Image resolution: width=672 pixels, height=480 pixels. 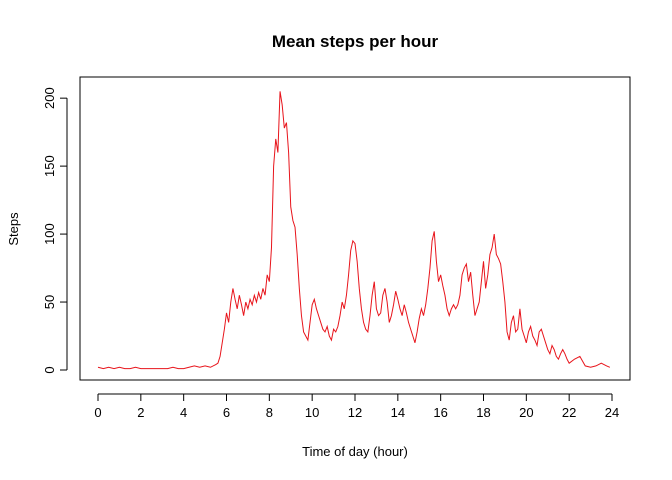 What do you see at coordinates (49, 234) in the screenshot?
I see `y-tick-label: 100` at bounding box center [49, 234].